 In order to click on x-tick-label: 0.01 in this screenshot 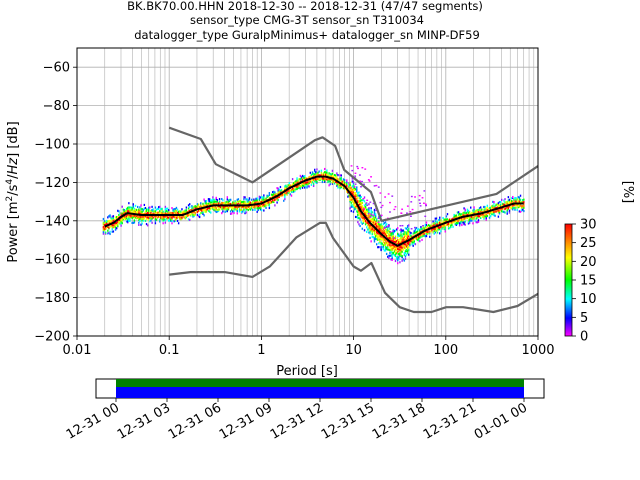, I will do `click(77, 350)`.